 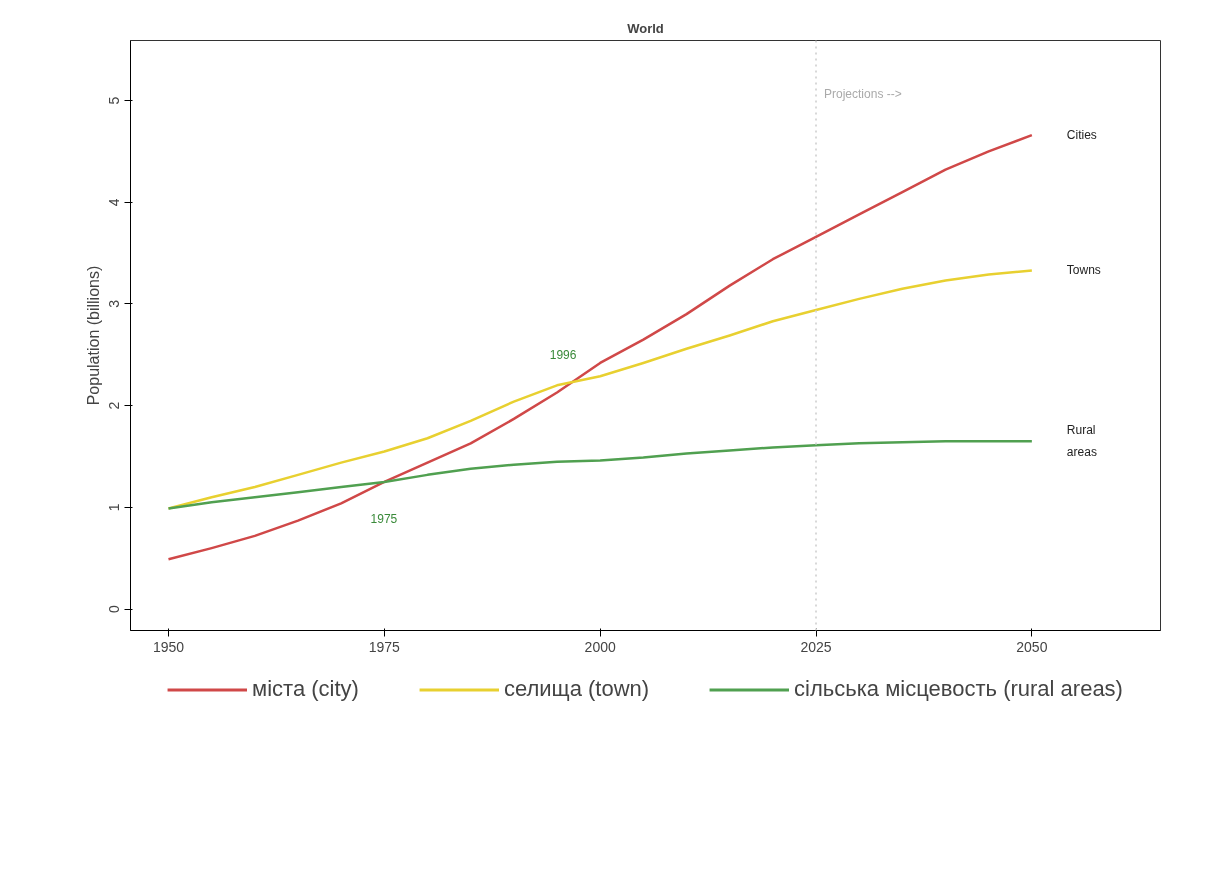 I want to click on legend-label: міста (city), so click(x=305, y=689).